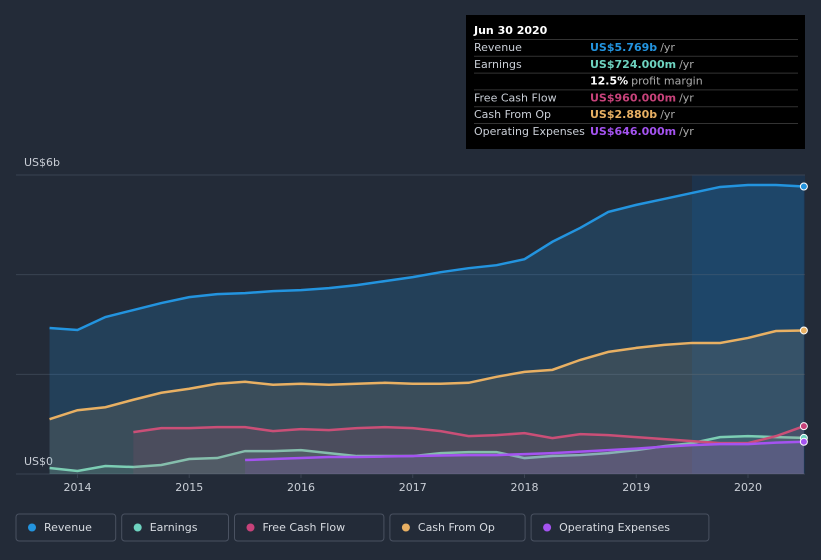  I want to click on tooltip-value-text: US$2.880b, so click(623, 114).